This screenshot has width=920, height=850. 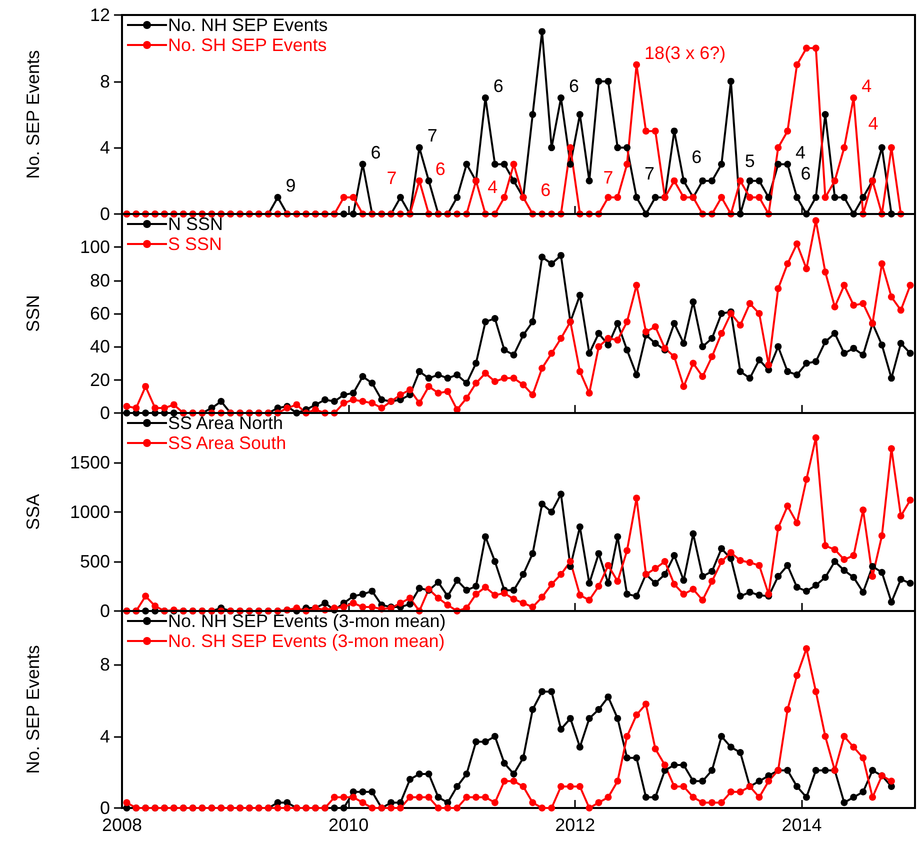 What do you see at coordinates (226, 423) in the screenshot?
I see `legend-label: SS Area North` at bounding box center [226, 423].